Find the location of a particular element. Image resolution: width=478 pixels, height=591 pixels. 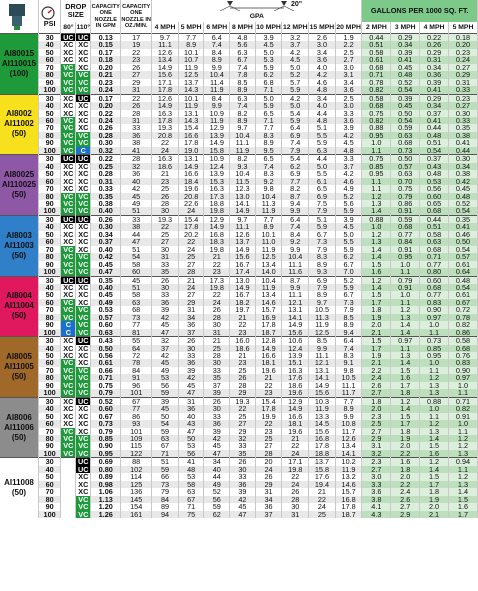

gpa-cell: 17.8 is located at coordinates (165, 120).